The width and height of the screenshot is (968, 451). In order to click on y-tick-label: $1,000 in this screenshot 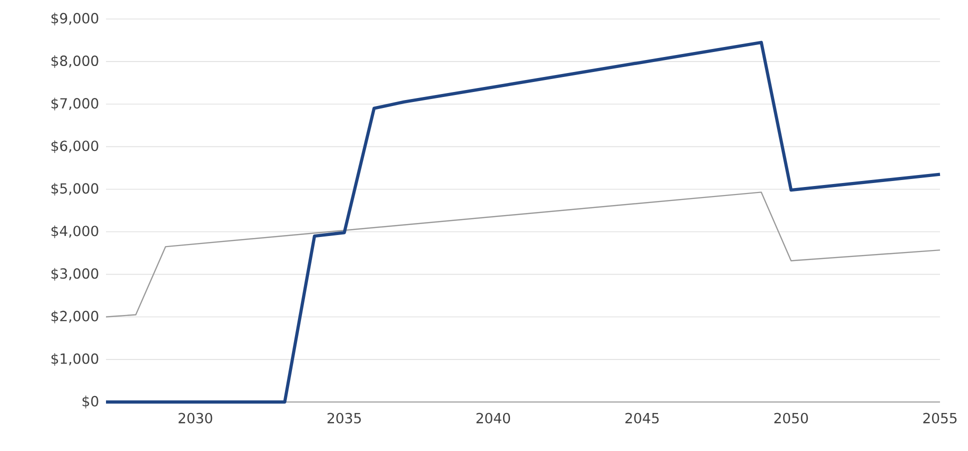, I will do `click(75, 359)`.